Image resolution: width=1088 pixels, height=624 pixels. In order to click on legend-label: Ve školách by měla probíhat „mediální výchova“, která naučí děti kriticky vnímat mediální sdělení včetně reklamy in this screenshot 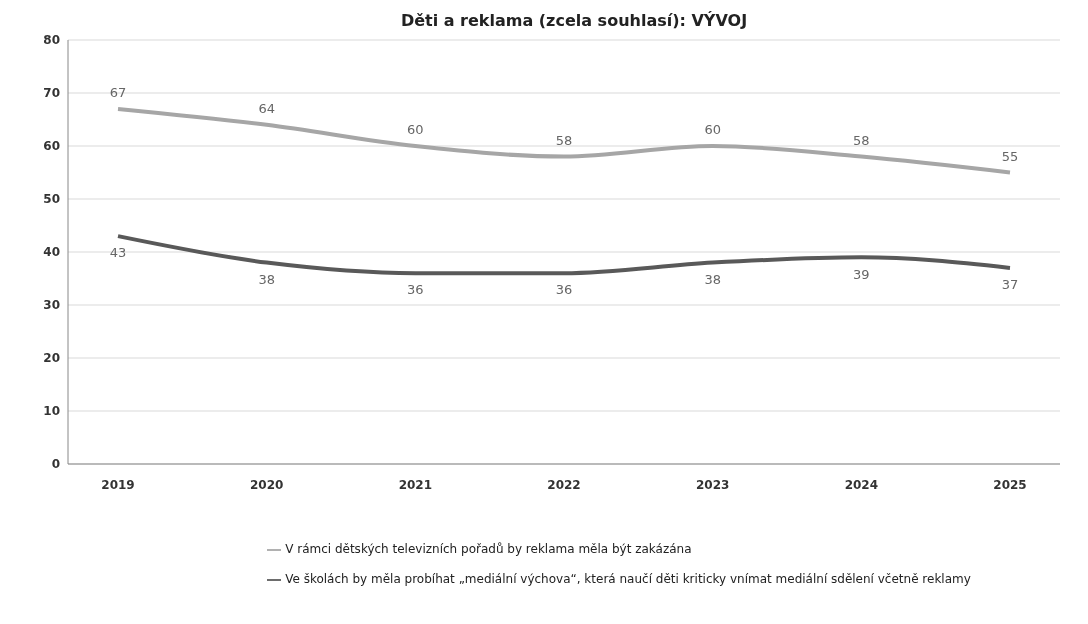, I will do `click(628, 579)`.